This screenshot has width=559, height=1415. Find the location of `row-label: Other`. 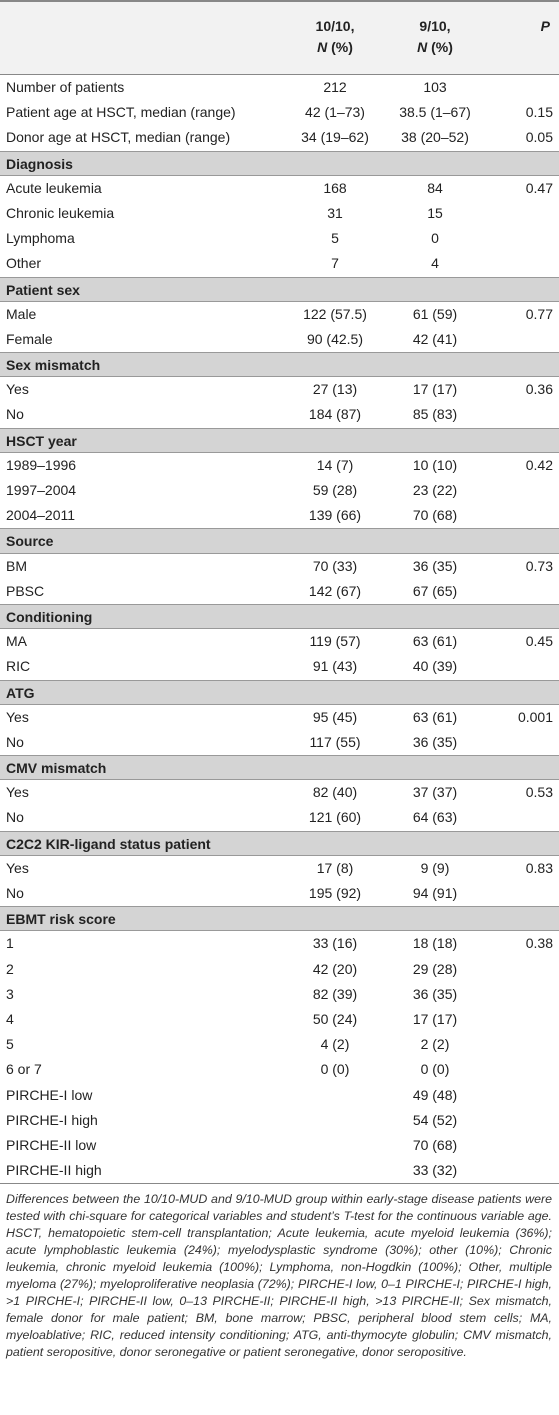

row-label: Other is located at coordinates (24, 263).